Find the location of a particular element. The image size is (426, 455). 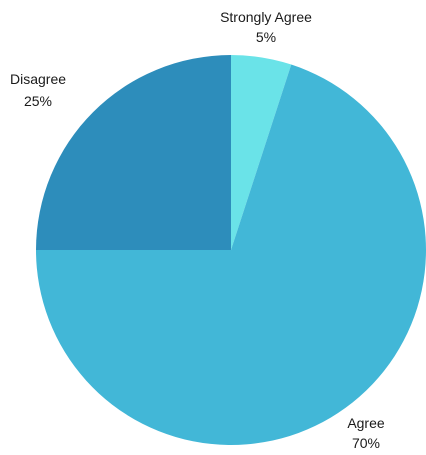

slice-value-label-strongly-agree: 5% is located at coordinates (266, 37).